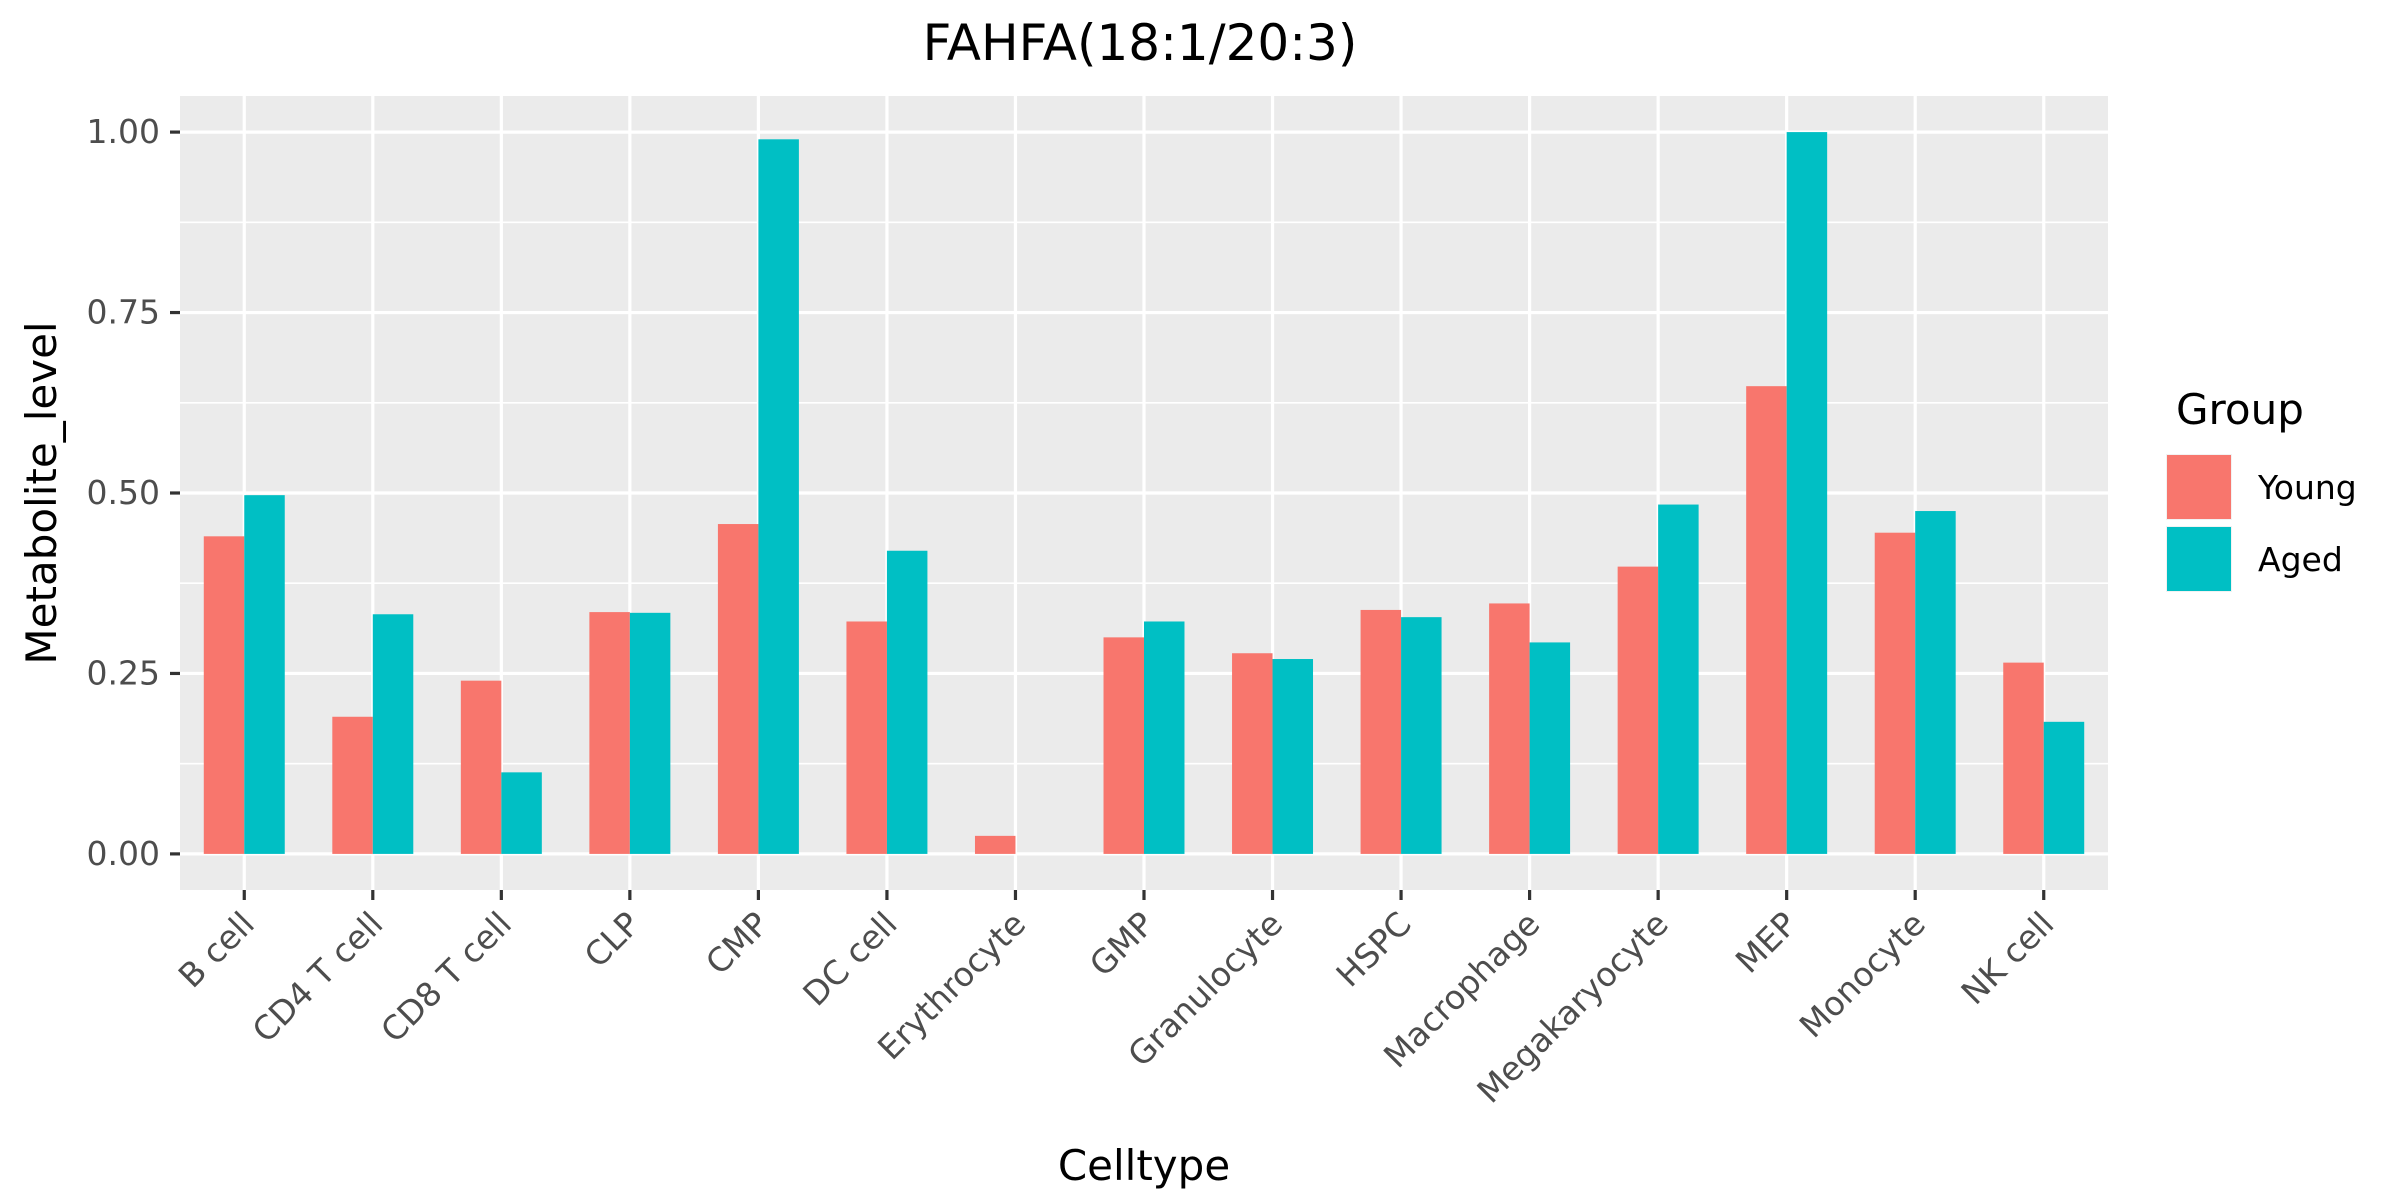  What do you see at coordinates (1164, 737) in the screenshot?
I see `bar-aged-gmp` at bounding box center [1164, 737].